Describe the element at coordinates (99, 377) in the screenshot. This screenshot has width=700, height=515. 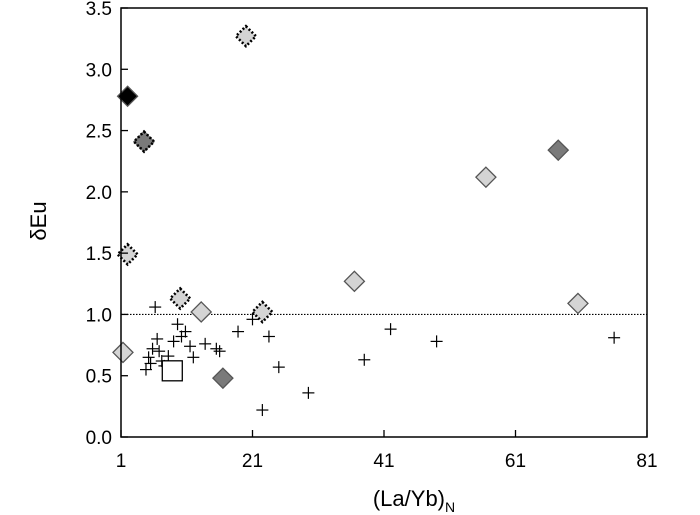
I see `y-tick-label: 0.5` at that location.